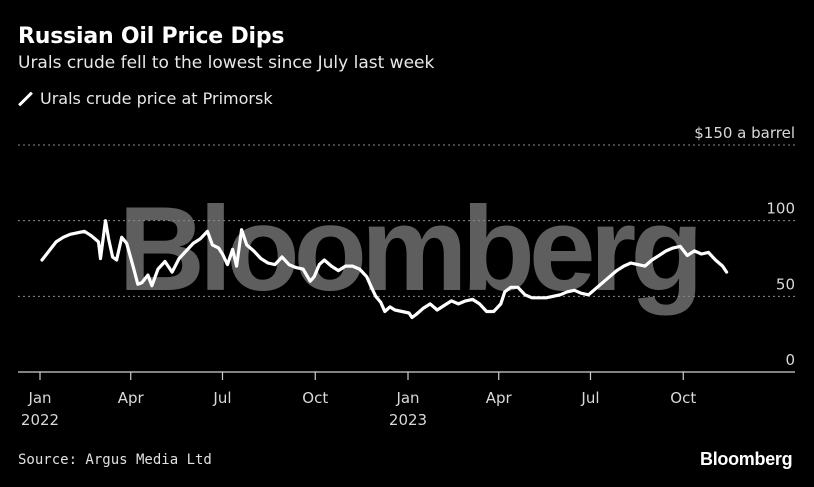 The image size is (814, 487). Describe the element at coordinates (790, 360) in the screenshot. I see `y-tick-label: 0` at that location.